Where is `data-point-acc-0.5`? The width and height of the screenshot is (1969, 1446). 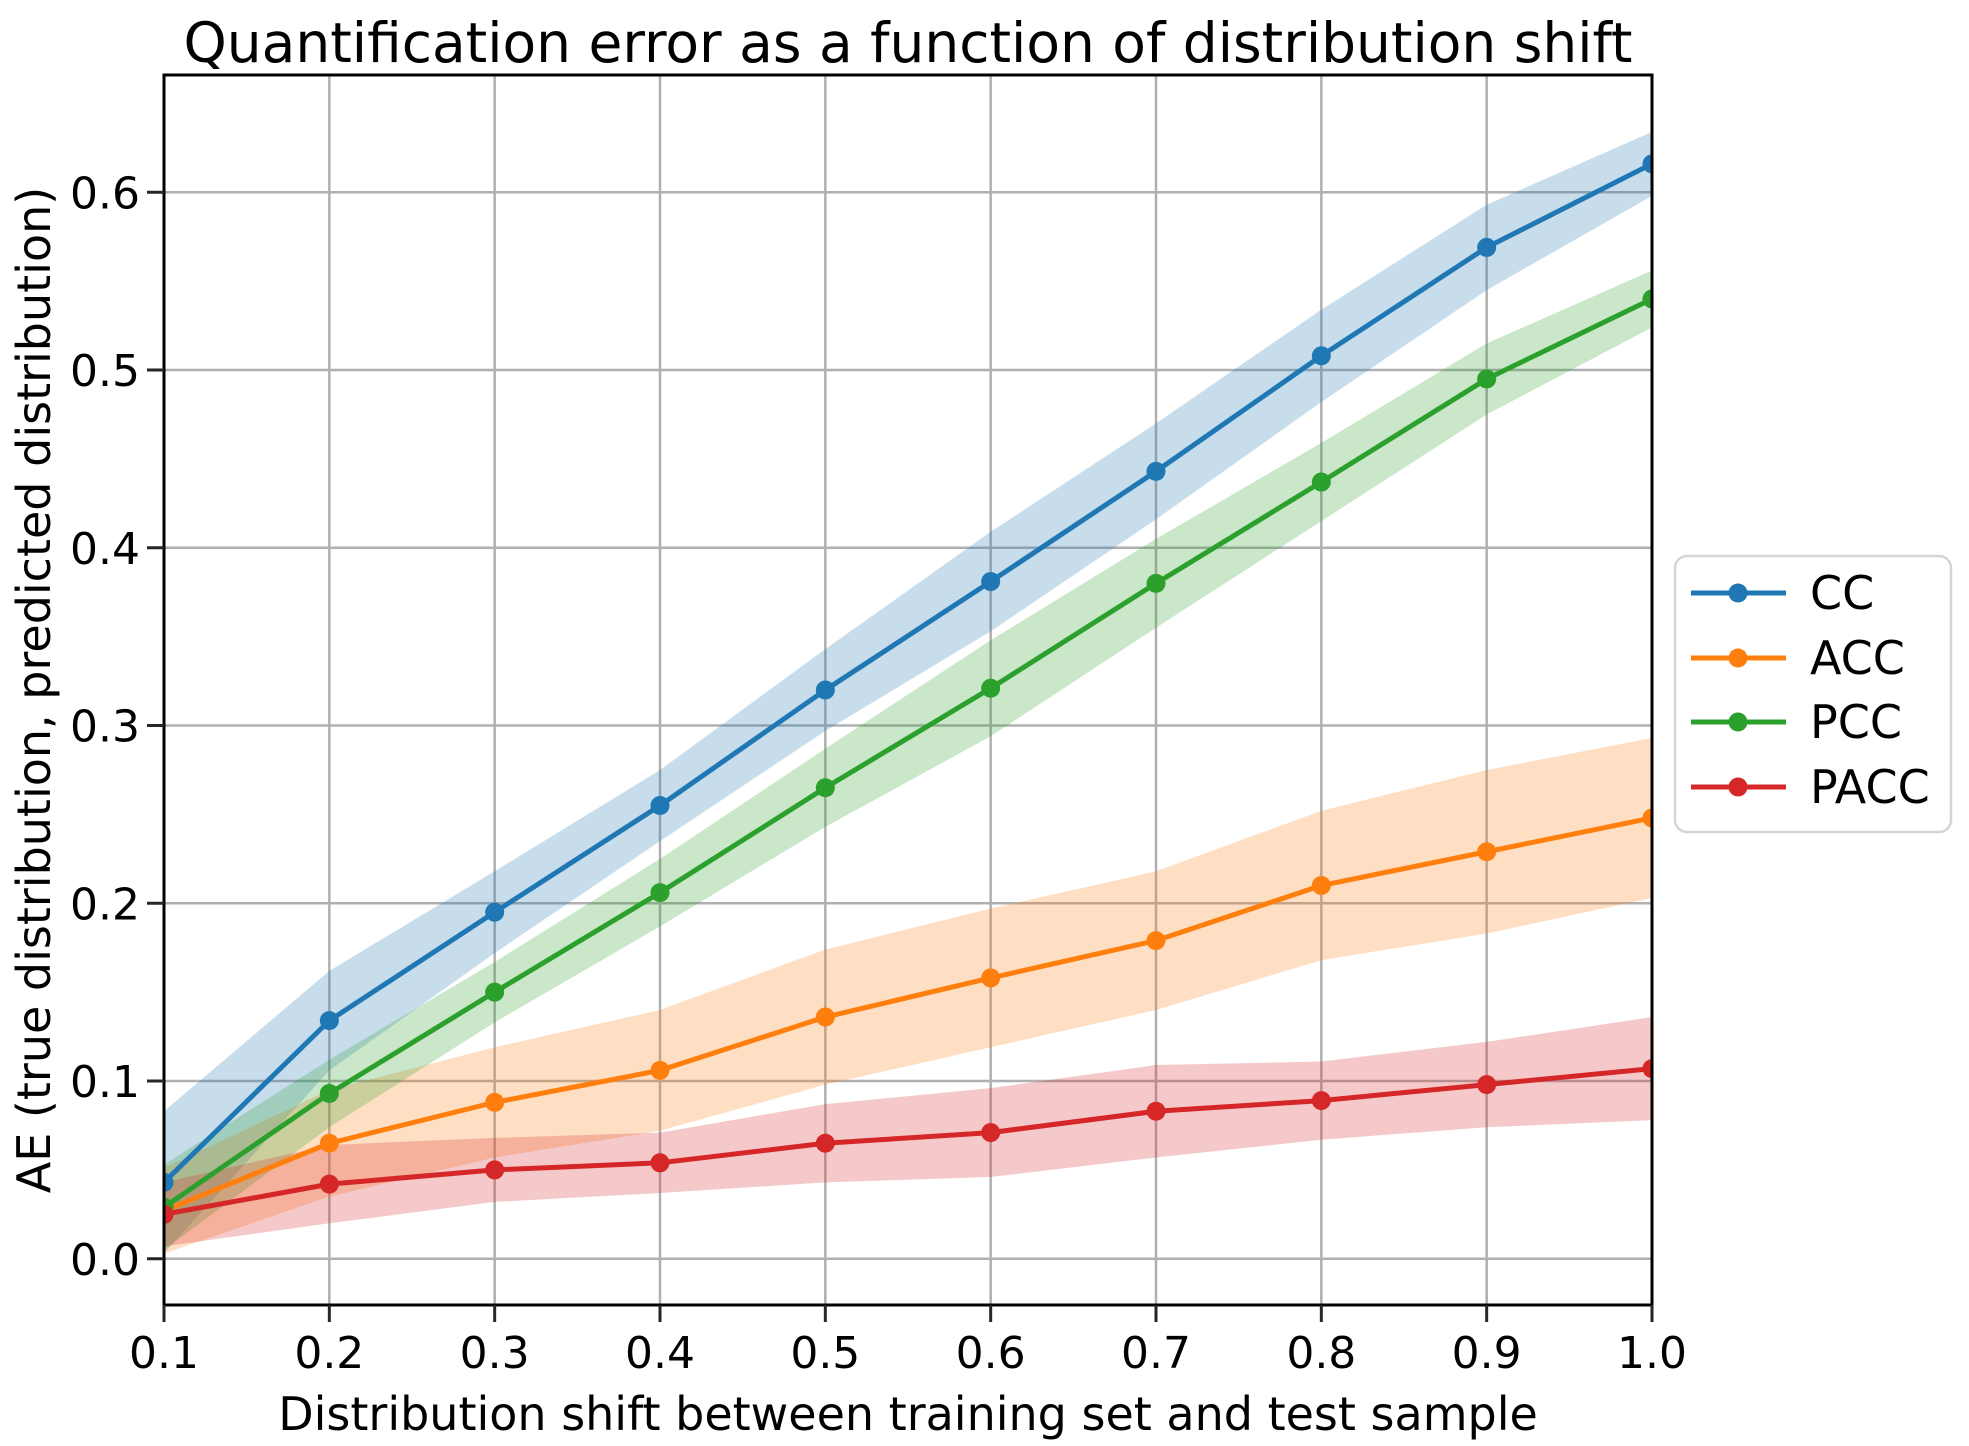
data-point-acc-0.5 is located at coordinates (825, 1017).